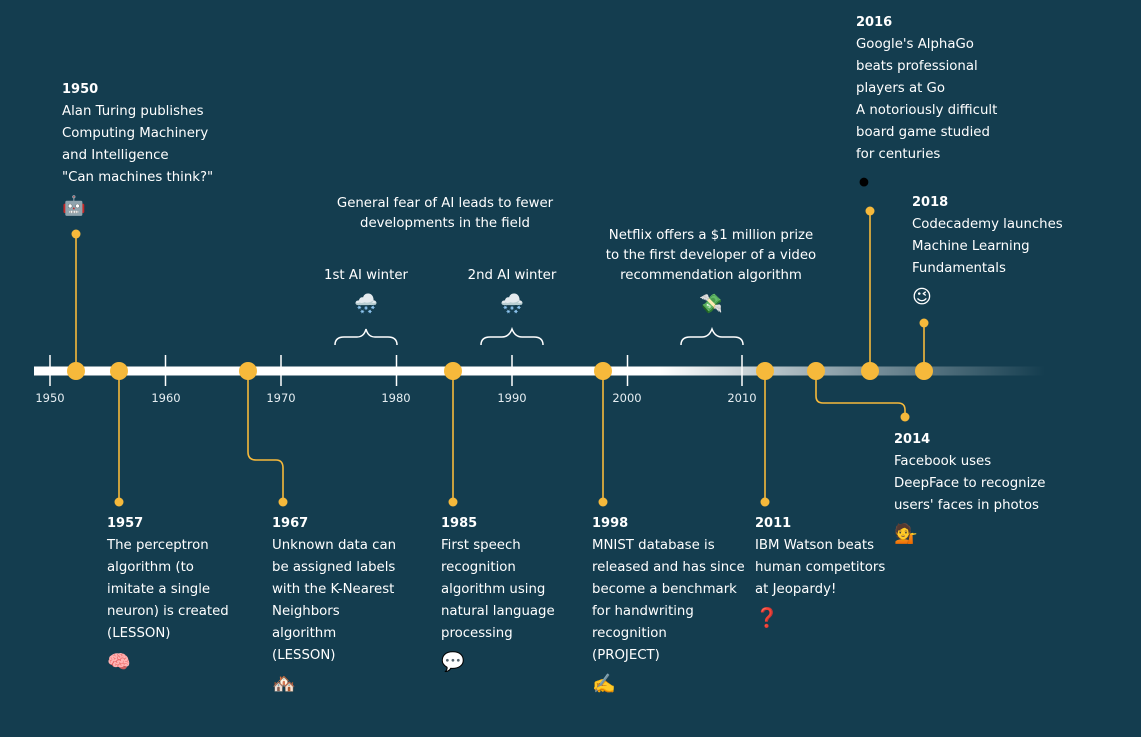  I want to click on event-text: algorithm, so click(304, 633).